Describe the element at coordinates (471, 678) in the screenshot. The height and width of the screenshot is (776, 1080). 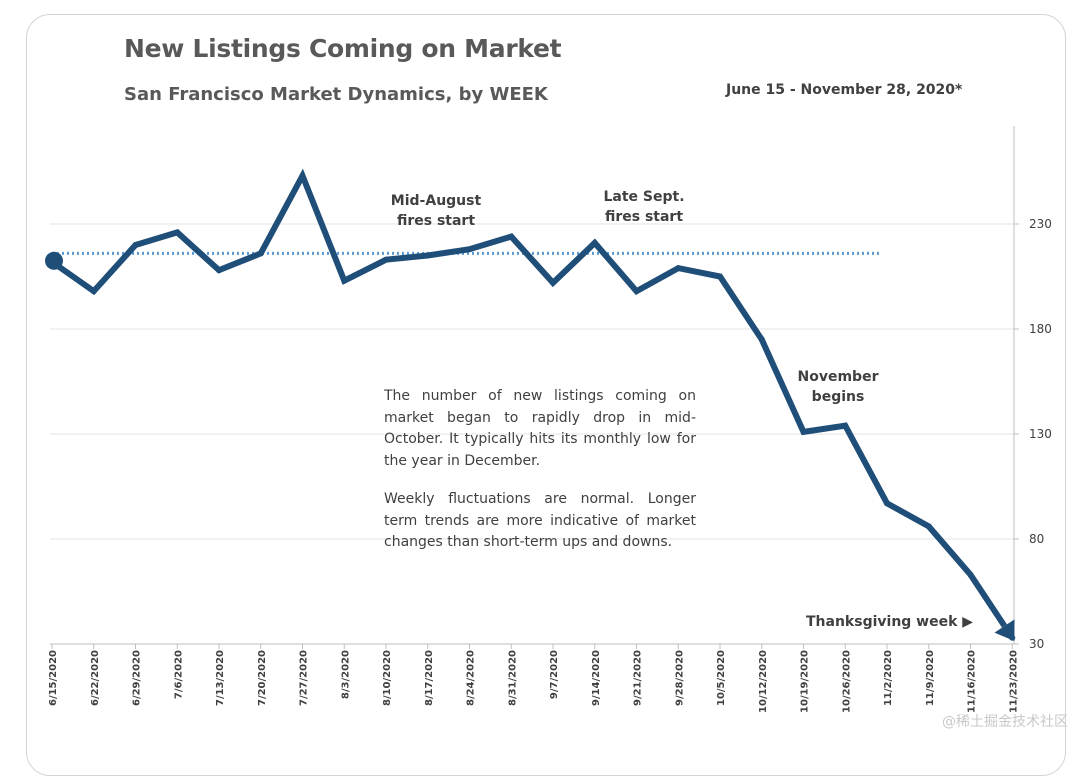
I see `x-tick-label: 8/24/2020` at that location.